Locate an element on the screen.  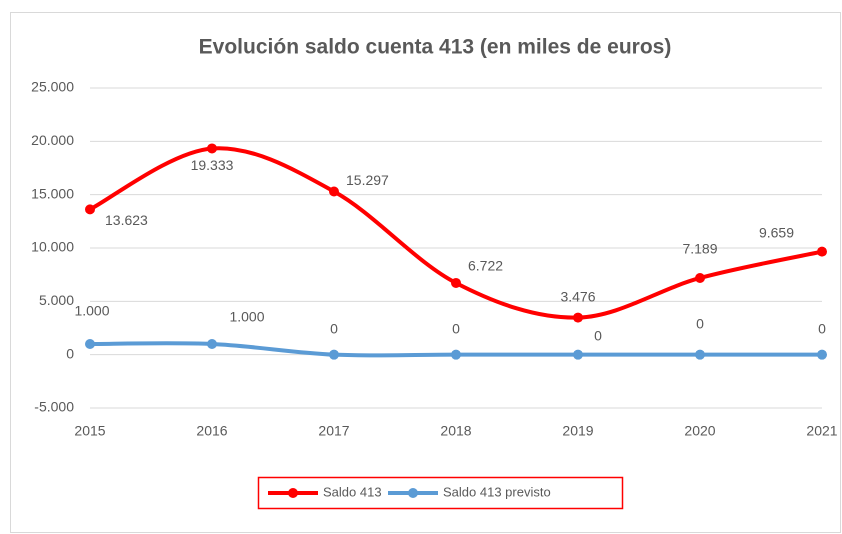
legend-label: Saldo 413 previsto is located at coordinates (497, 491).